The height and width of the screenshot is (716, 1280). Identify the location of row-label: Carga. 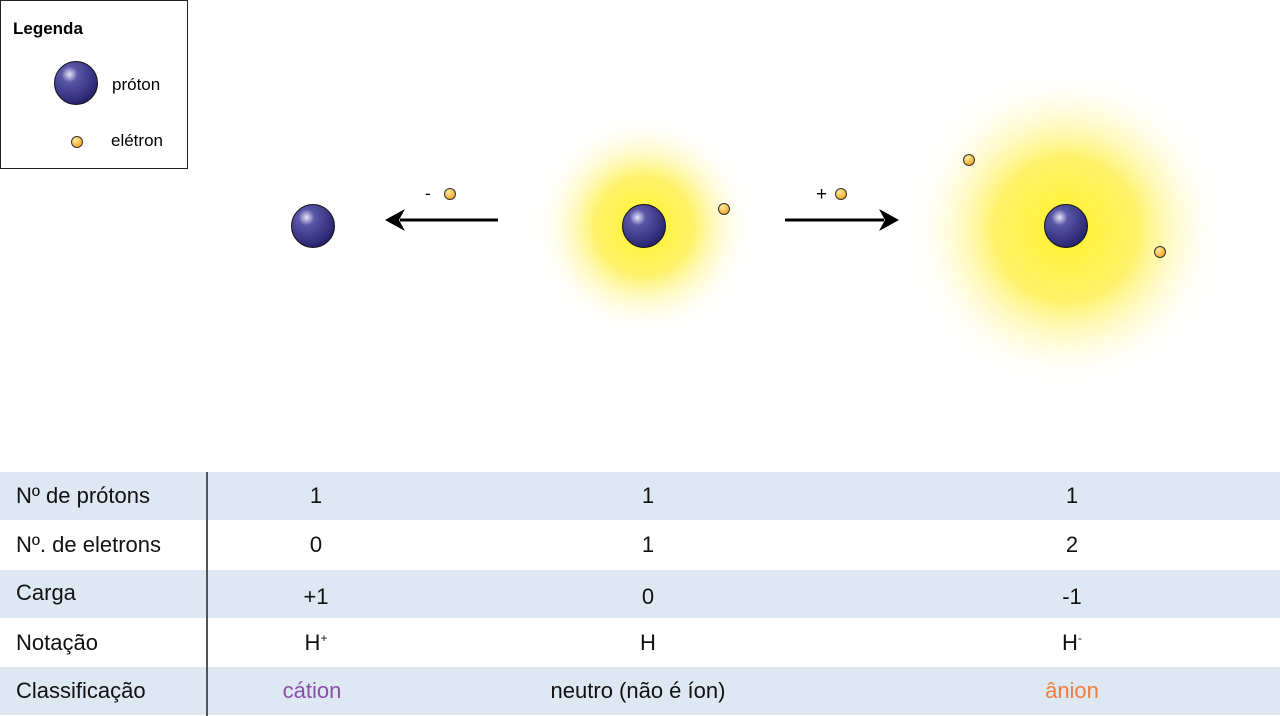
(46, 592).